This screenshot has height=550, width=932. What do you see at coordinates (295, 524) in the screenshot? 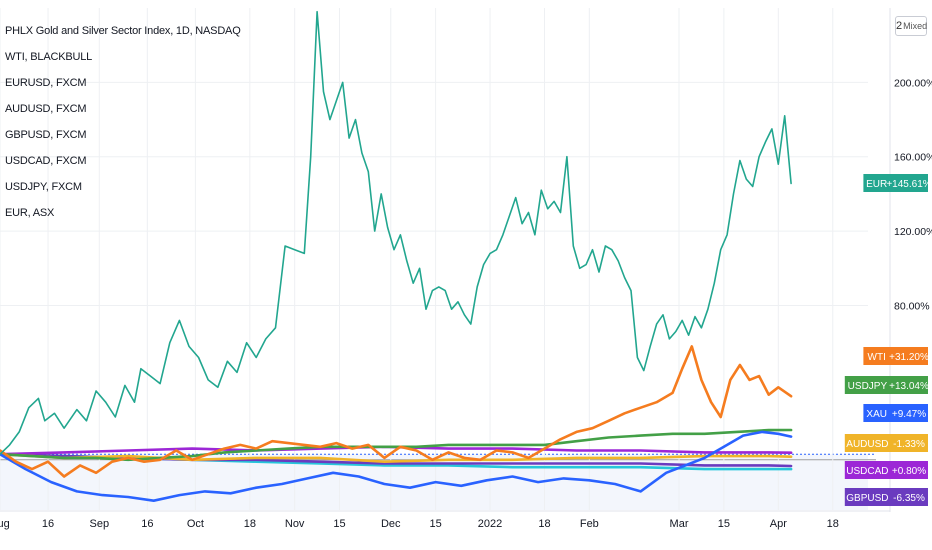
I see `x-tick-label: Nov` at bounding box center [295, 524].